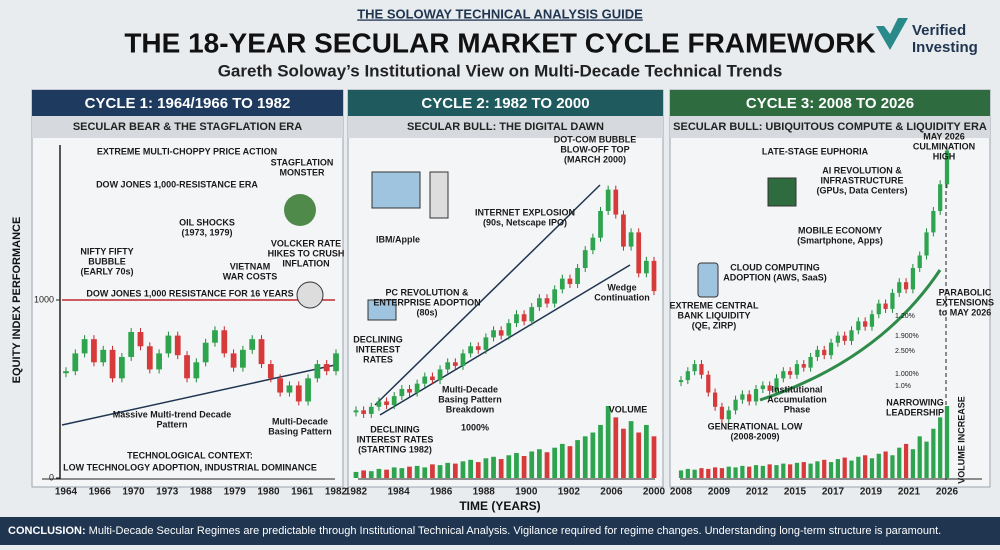 The height and width of the screenshot is (550, 1000). What do you see at coordinates (303, 172) in the screenshot?
I see `annotation: MONSTER` at bounding box center [303, 172].